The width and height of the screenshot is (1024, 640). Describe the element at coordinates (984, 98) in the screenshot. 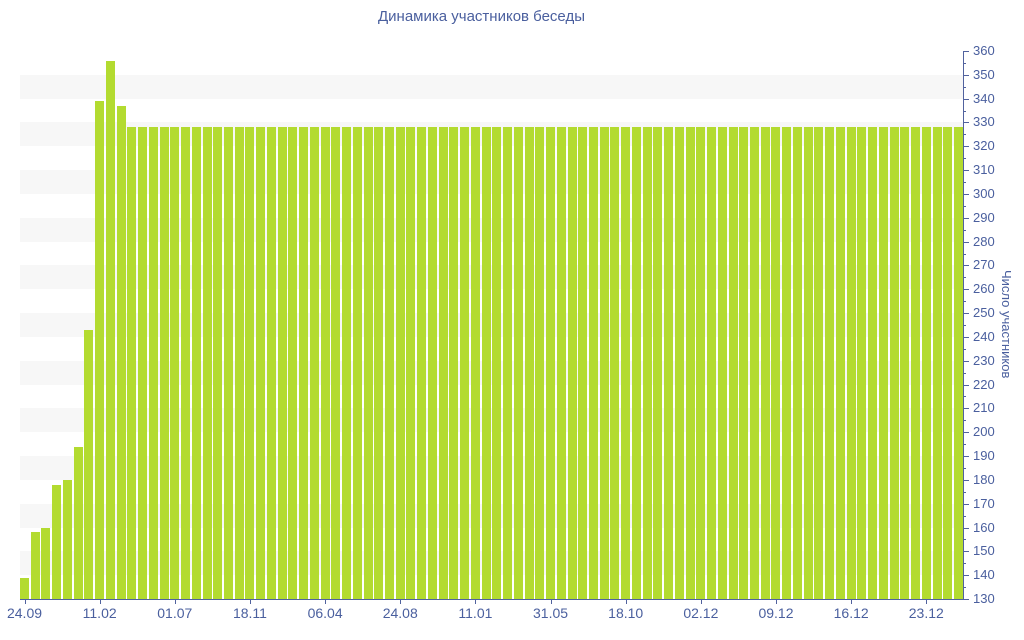

I see `y-tick-label: 340` at that location.